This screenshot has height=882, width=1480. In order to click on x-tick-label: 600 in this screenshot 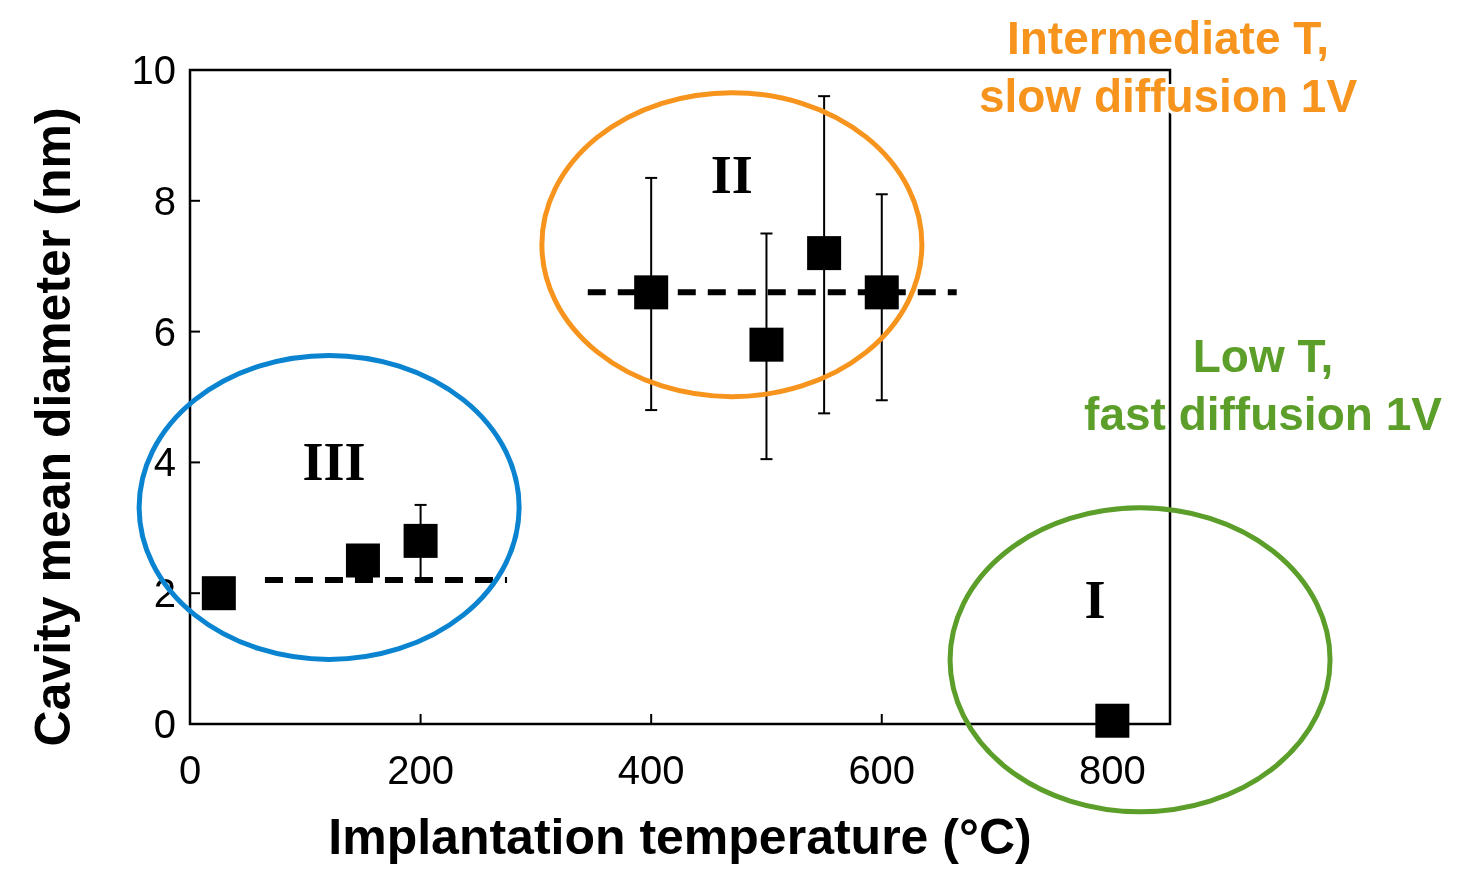, I will do `click(882, 770)`.